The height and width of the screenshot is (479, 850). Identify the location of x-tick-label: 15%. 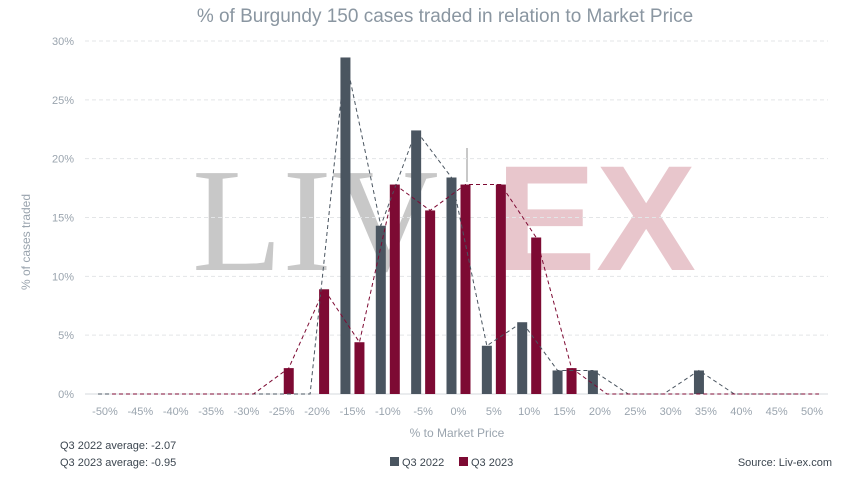
(565, 412).